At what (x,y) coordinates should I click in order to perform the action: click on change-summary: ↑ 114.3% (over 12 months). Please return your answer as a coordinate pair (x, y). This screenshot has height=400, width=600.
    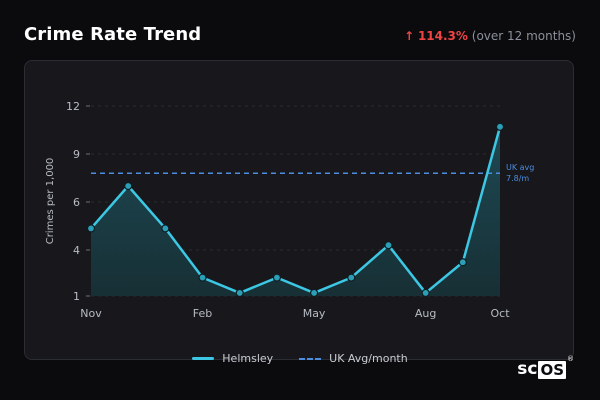
    Looking at the image, I should click on (490, 36).